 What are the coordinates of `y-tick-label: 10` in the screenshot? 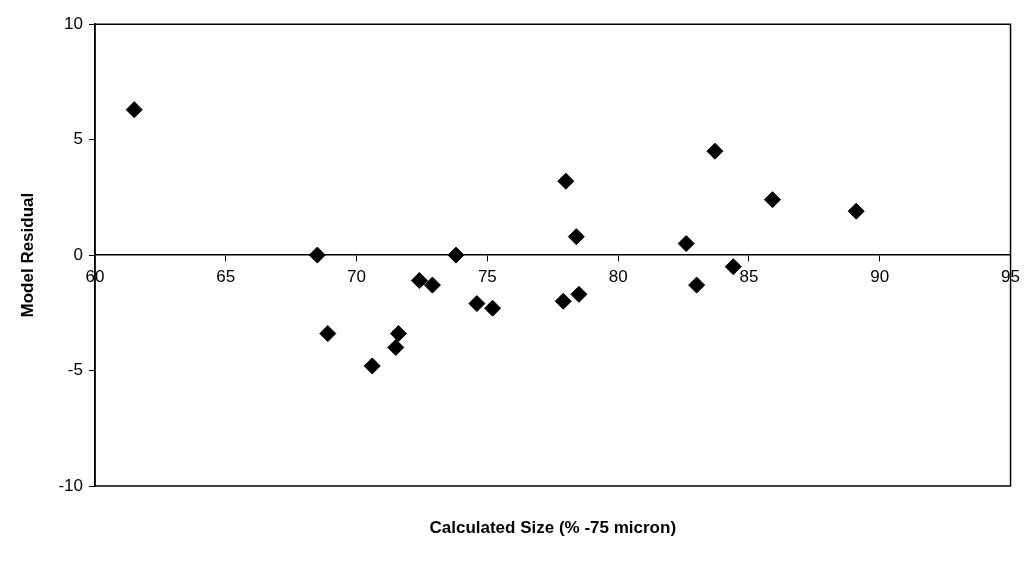 It's located at (73, 23).